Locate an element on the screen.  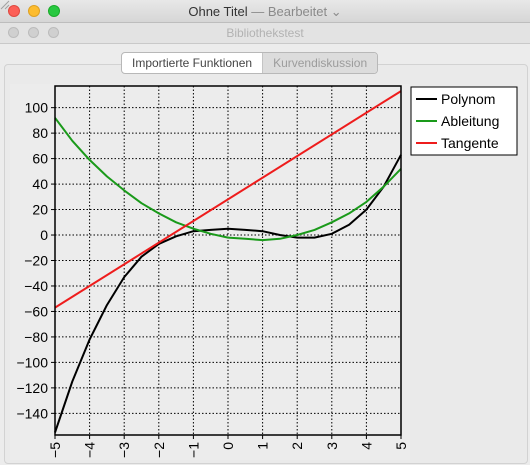
y-tick-label: 100 is located at coordinates (37, 108).